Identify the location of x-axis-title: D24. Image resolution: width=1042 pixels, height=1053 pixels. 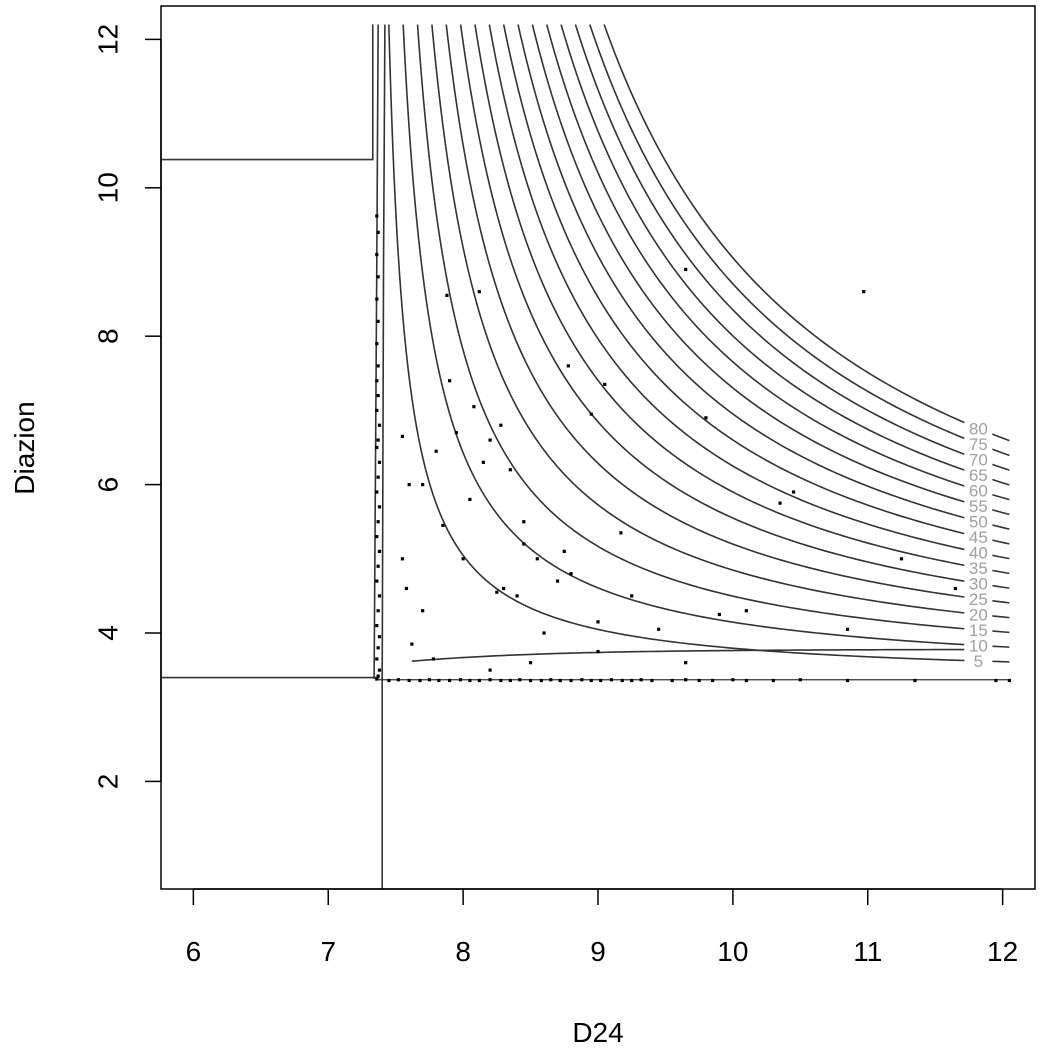
(597, 1032).